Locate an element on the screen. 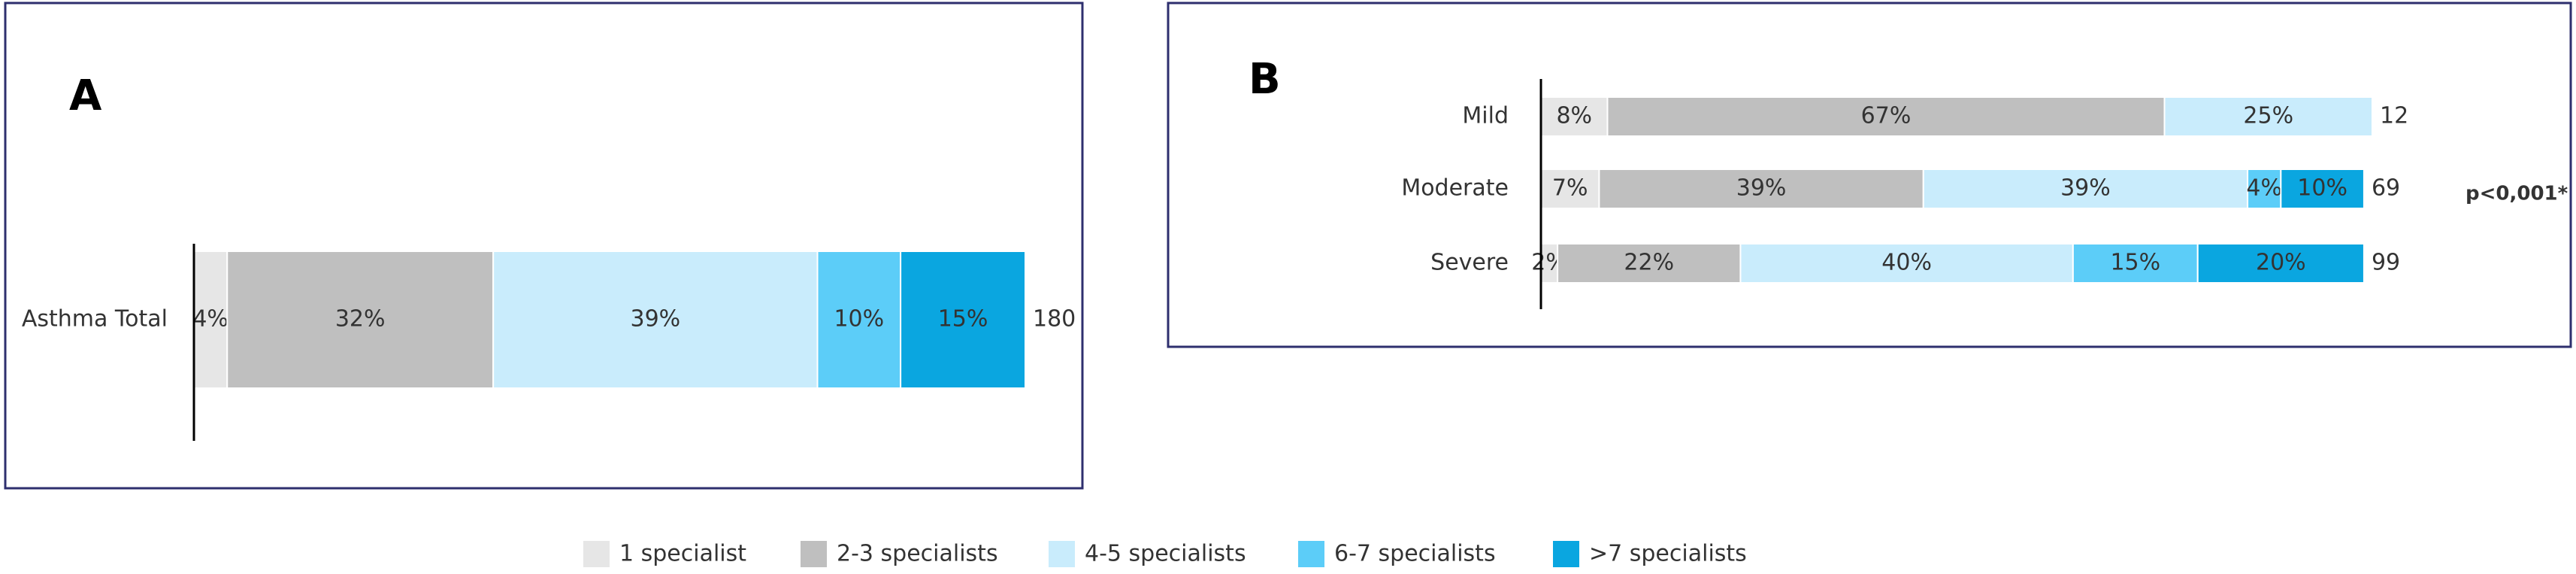 The width and height of the screenshot is (2576, 574). value-label: 22% is located at coordinates (1649, 263).